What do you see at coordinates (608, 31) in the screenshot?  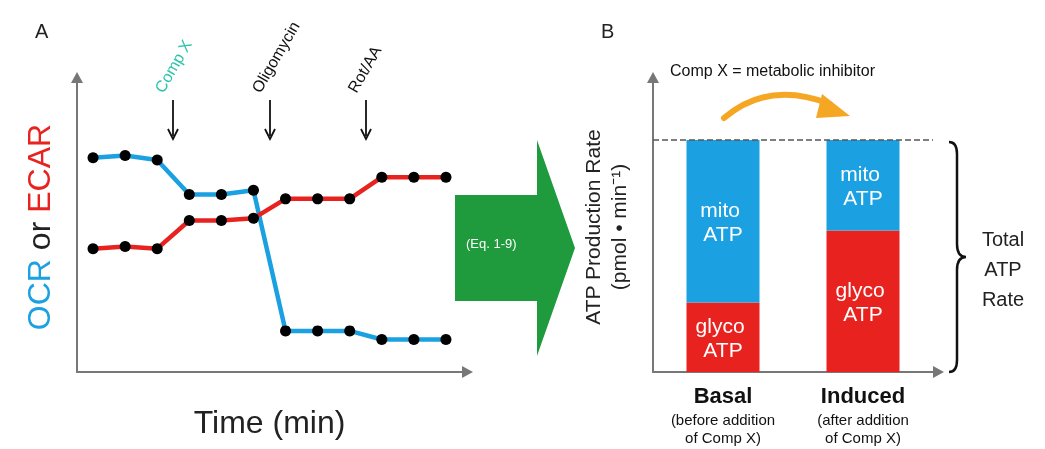 I see `chart-title: B` at bounding box center [608, 31].